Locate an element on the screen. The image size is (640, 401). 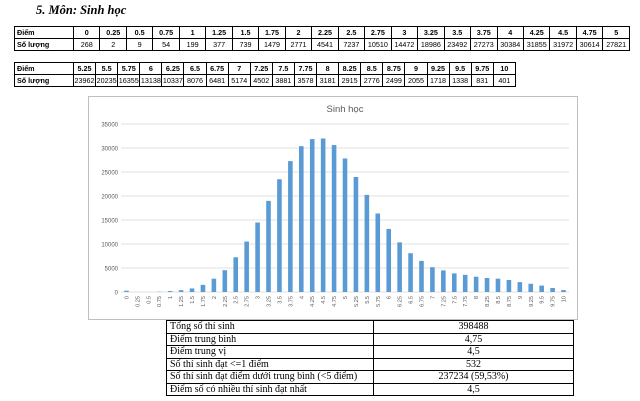
x-tick-label: 3 is located at coordinates (259, 297).